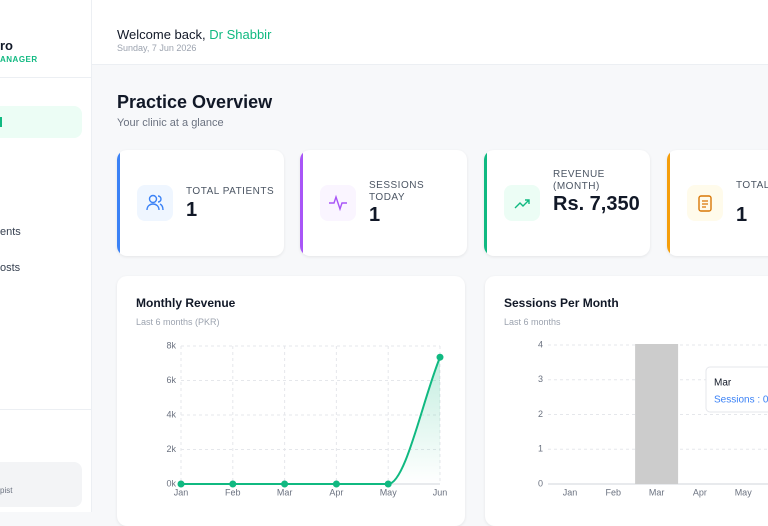  I want to click on chart-subtitle: Last 6 months, so click(532, 322).